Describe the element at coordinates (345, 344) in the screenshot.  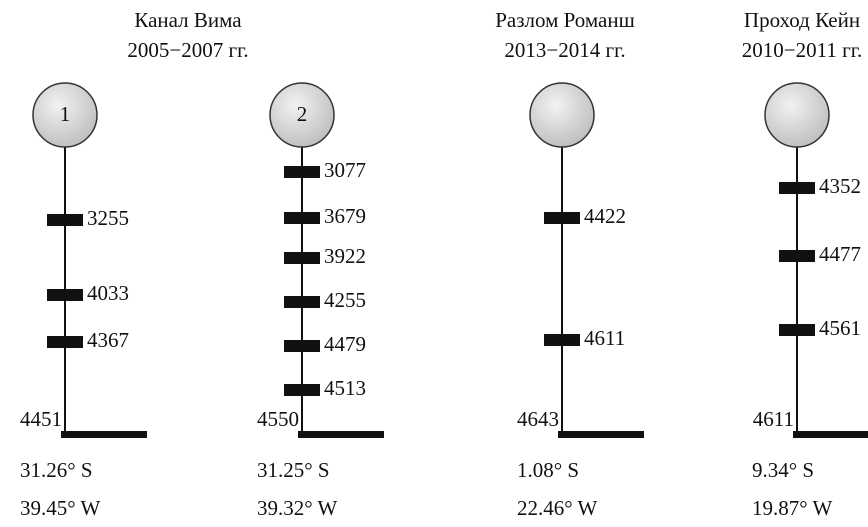
I see `instrument-depth: 4479` at that location.